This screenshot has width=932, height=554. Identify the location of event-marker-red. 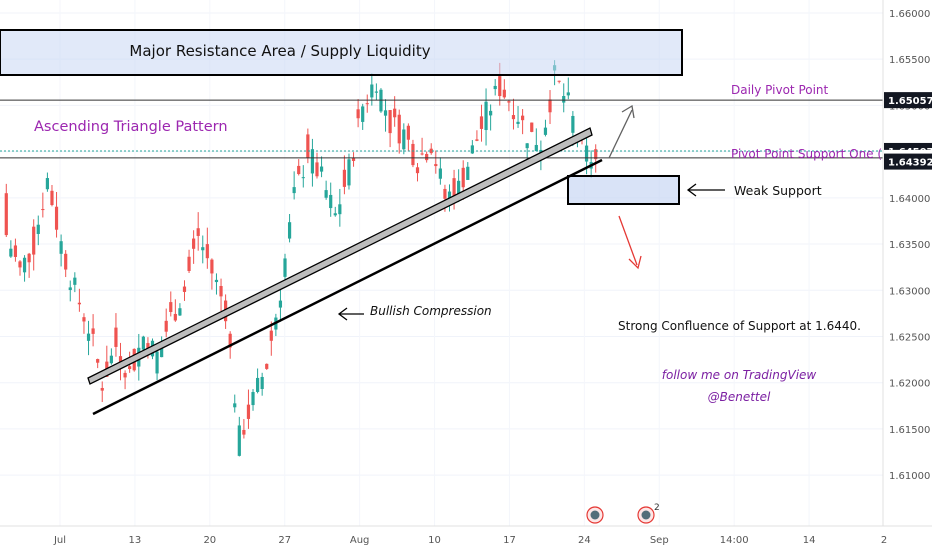
(595, 515).